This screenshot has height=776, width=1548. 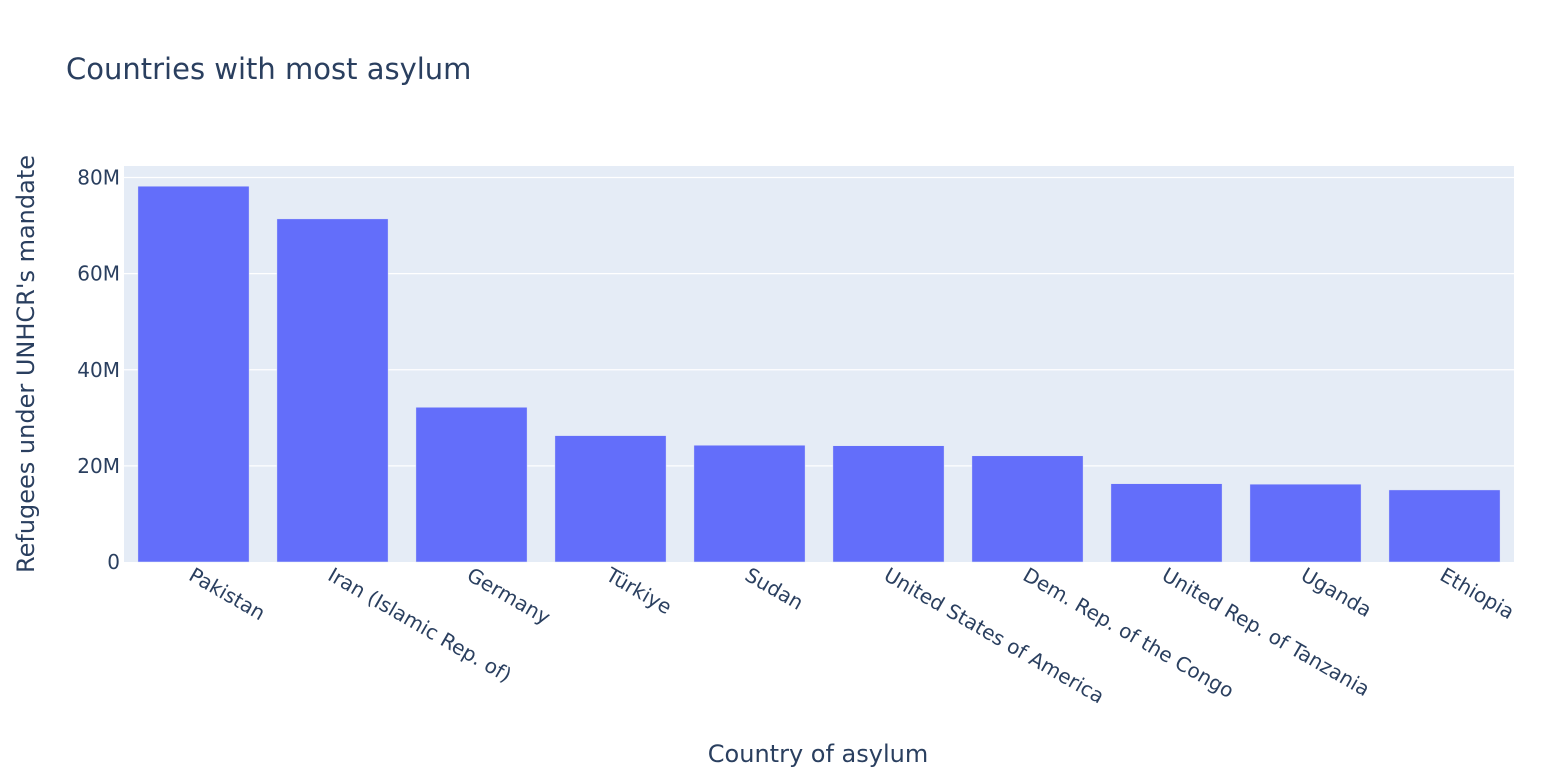 What do you see at coordinates (26, 364) in the screenshot?
I see `y-axis-title: Refugees under UNHCR's mandate` at bounding box center [26, 364].